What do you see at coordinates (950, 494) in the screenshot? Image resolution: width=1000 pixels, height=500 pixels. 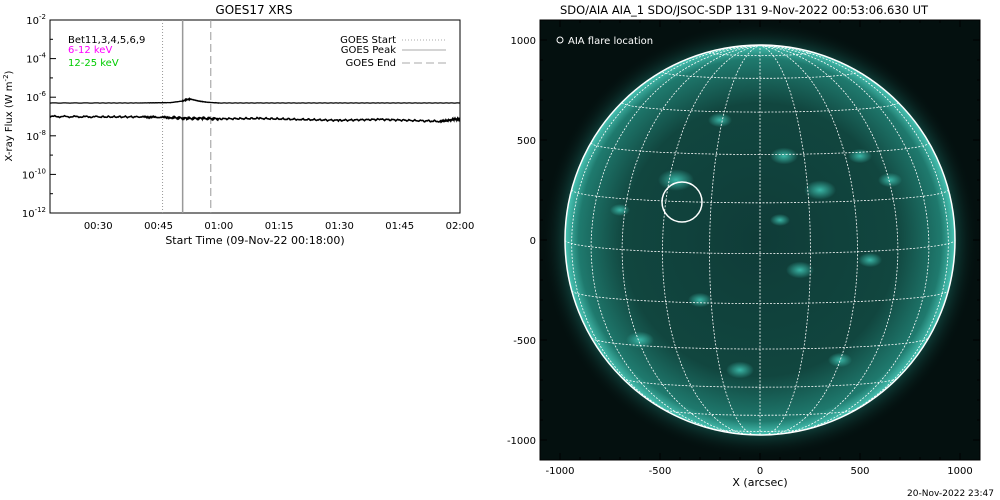 I see `footer-date: 20-Nov-2022 23:47` at bounding box center [950, 494].